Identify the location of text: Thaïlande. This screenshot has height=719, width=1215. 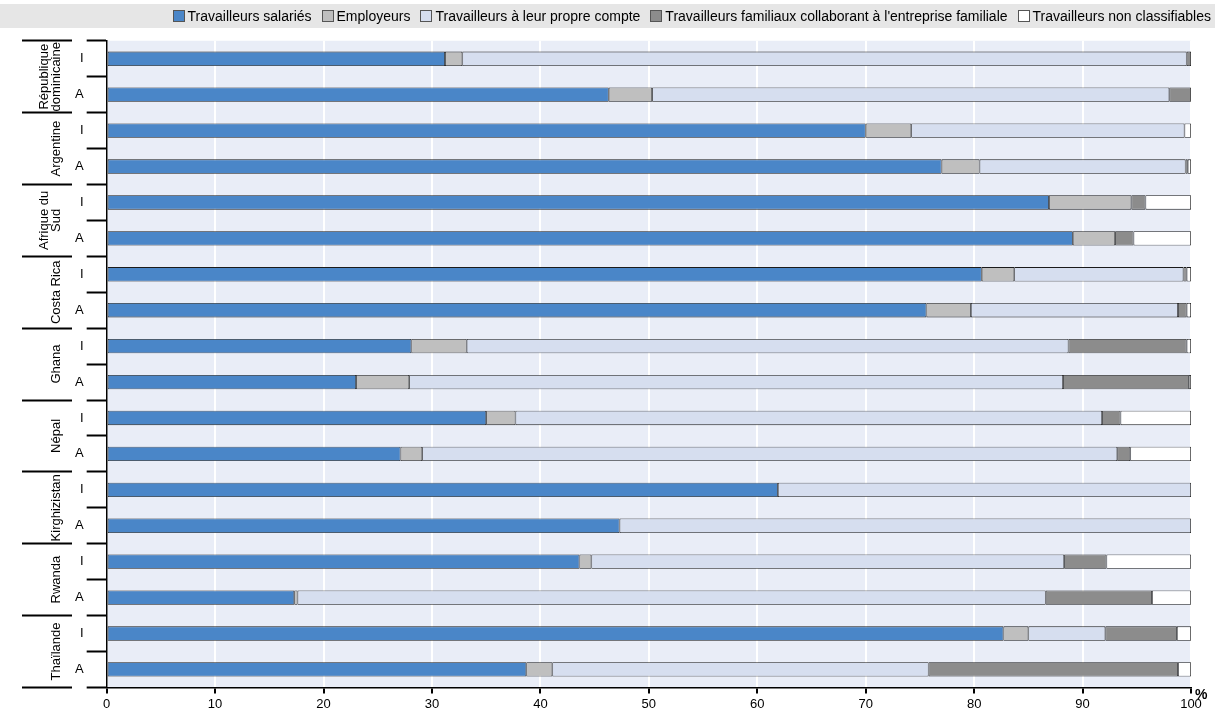
(56, 651).